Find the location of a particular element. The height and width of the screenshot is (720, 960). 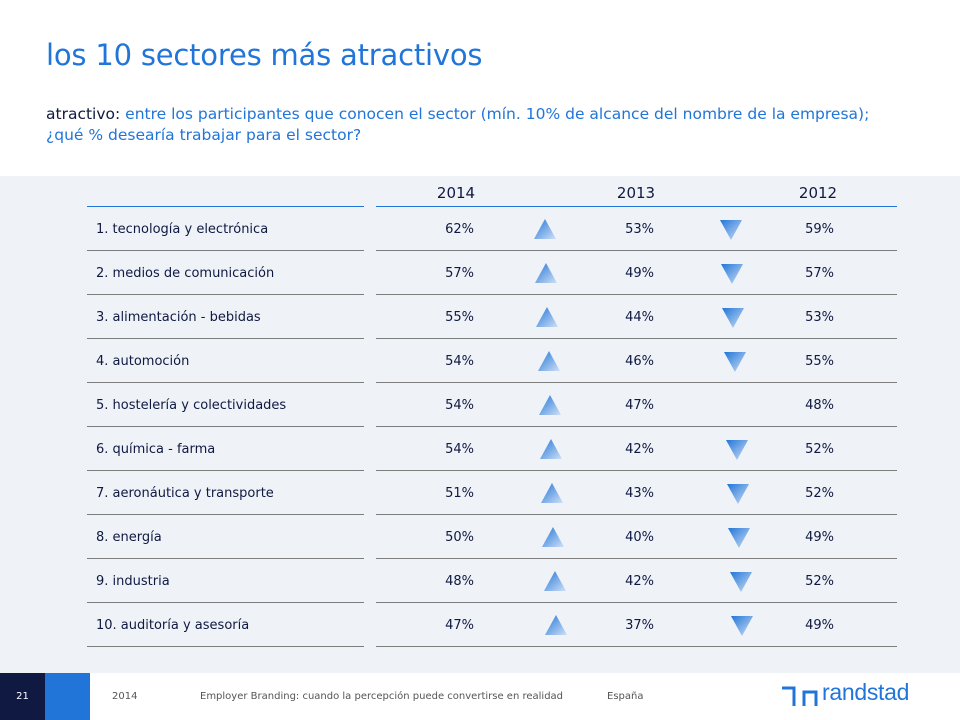

value-2013: 49% is located at coordinates (639, 273).